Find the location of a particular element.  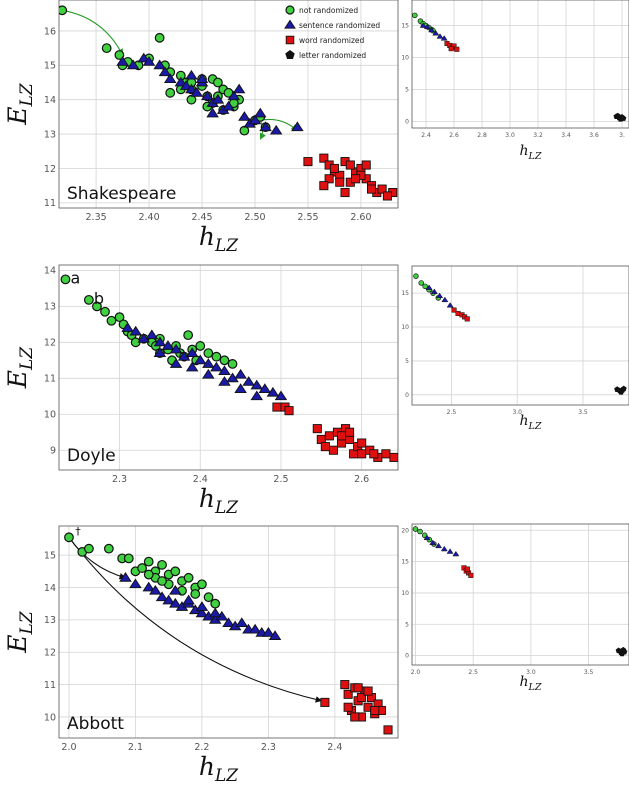

x-tick-label: 2.3 is located at coordinates (268, 747).